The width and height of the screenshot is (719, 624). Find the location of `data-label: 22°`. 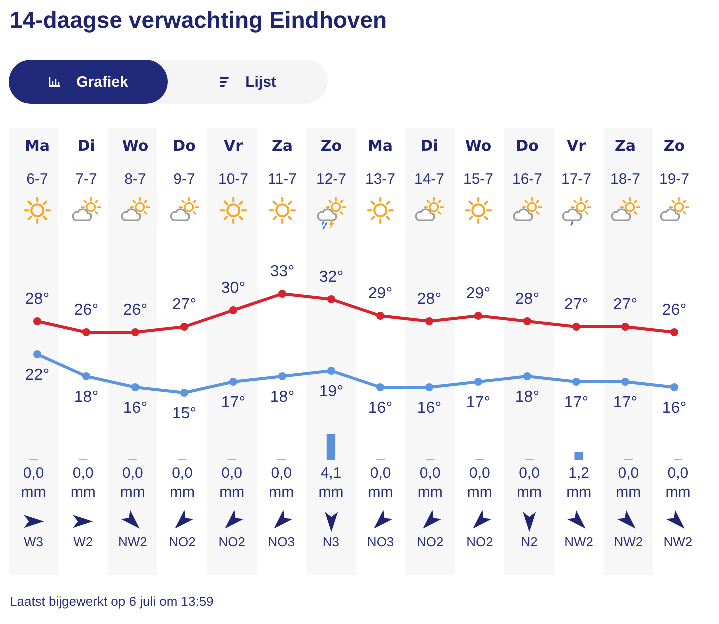

data-label: 22° is located at coordinates (37, 375).